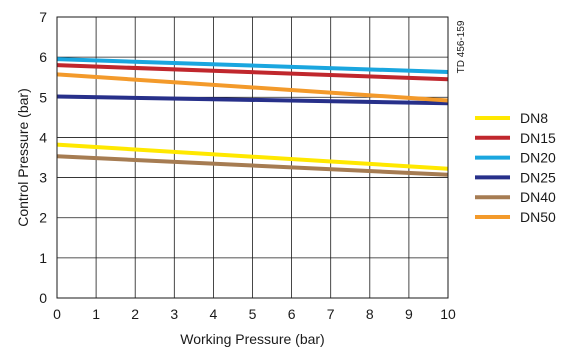 This screenshot has height=354, width=573. Describe the element at coordinates (534, 118) in the screenshot. I see `legend-label-dn8: DN8` at that location.